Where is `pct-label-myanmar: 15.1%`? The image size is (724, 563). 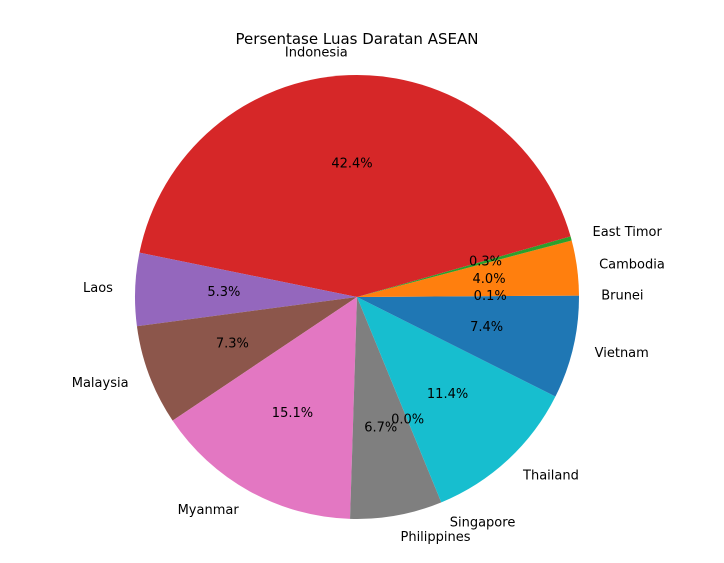 pct-label-myanmar: 15.1% is located at coordinates (292, 413).